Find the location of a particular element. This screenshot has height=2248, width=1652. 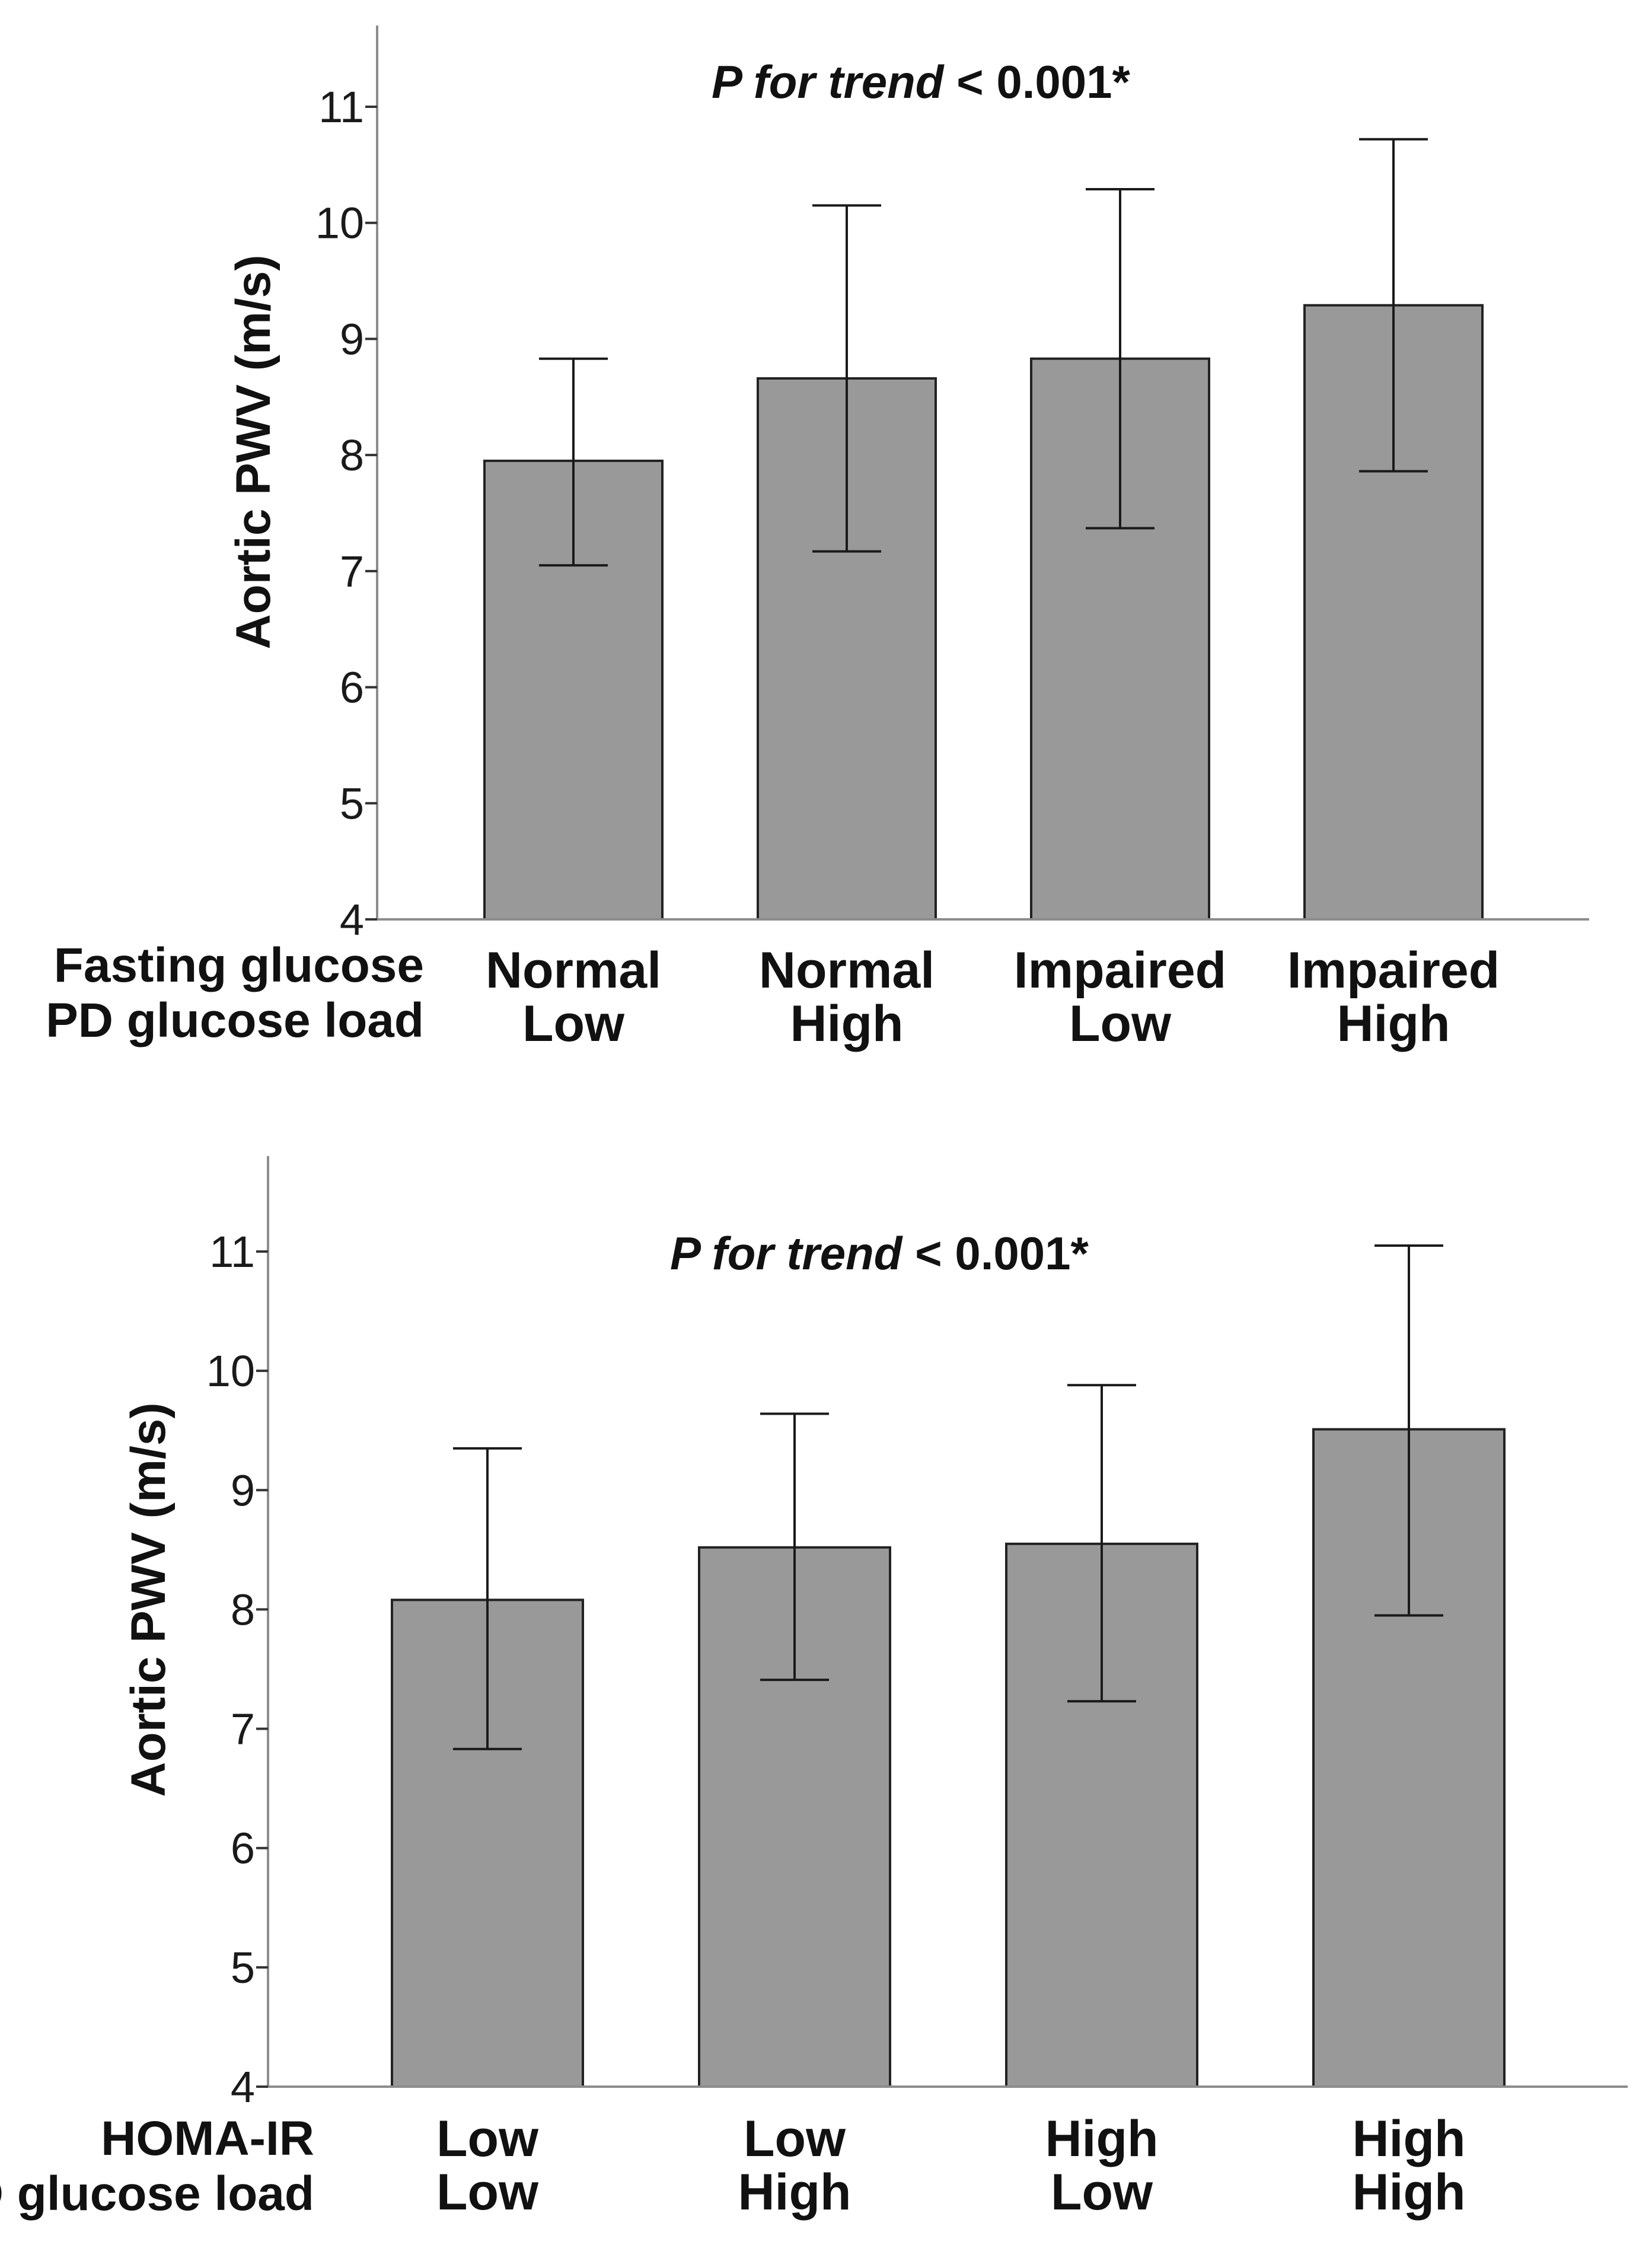

bottom-x-tick-label-2-line1: Low is located at coordinates (795, 2138).